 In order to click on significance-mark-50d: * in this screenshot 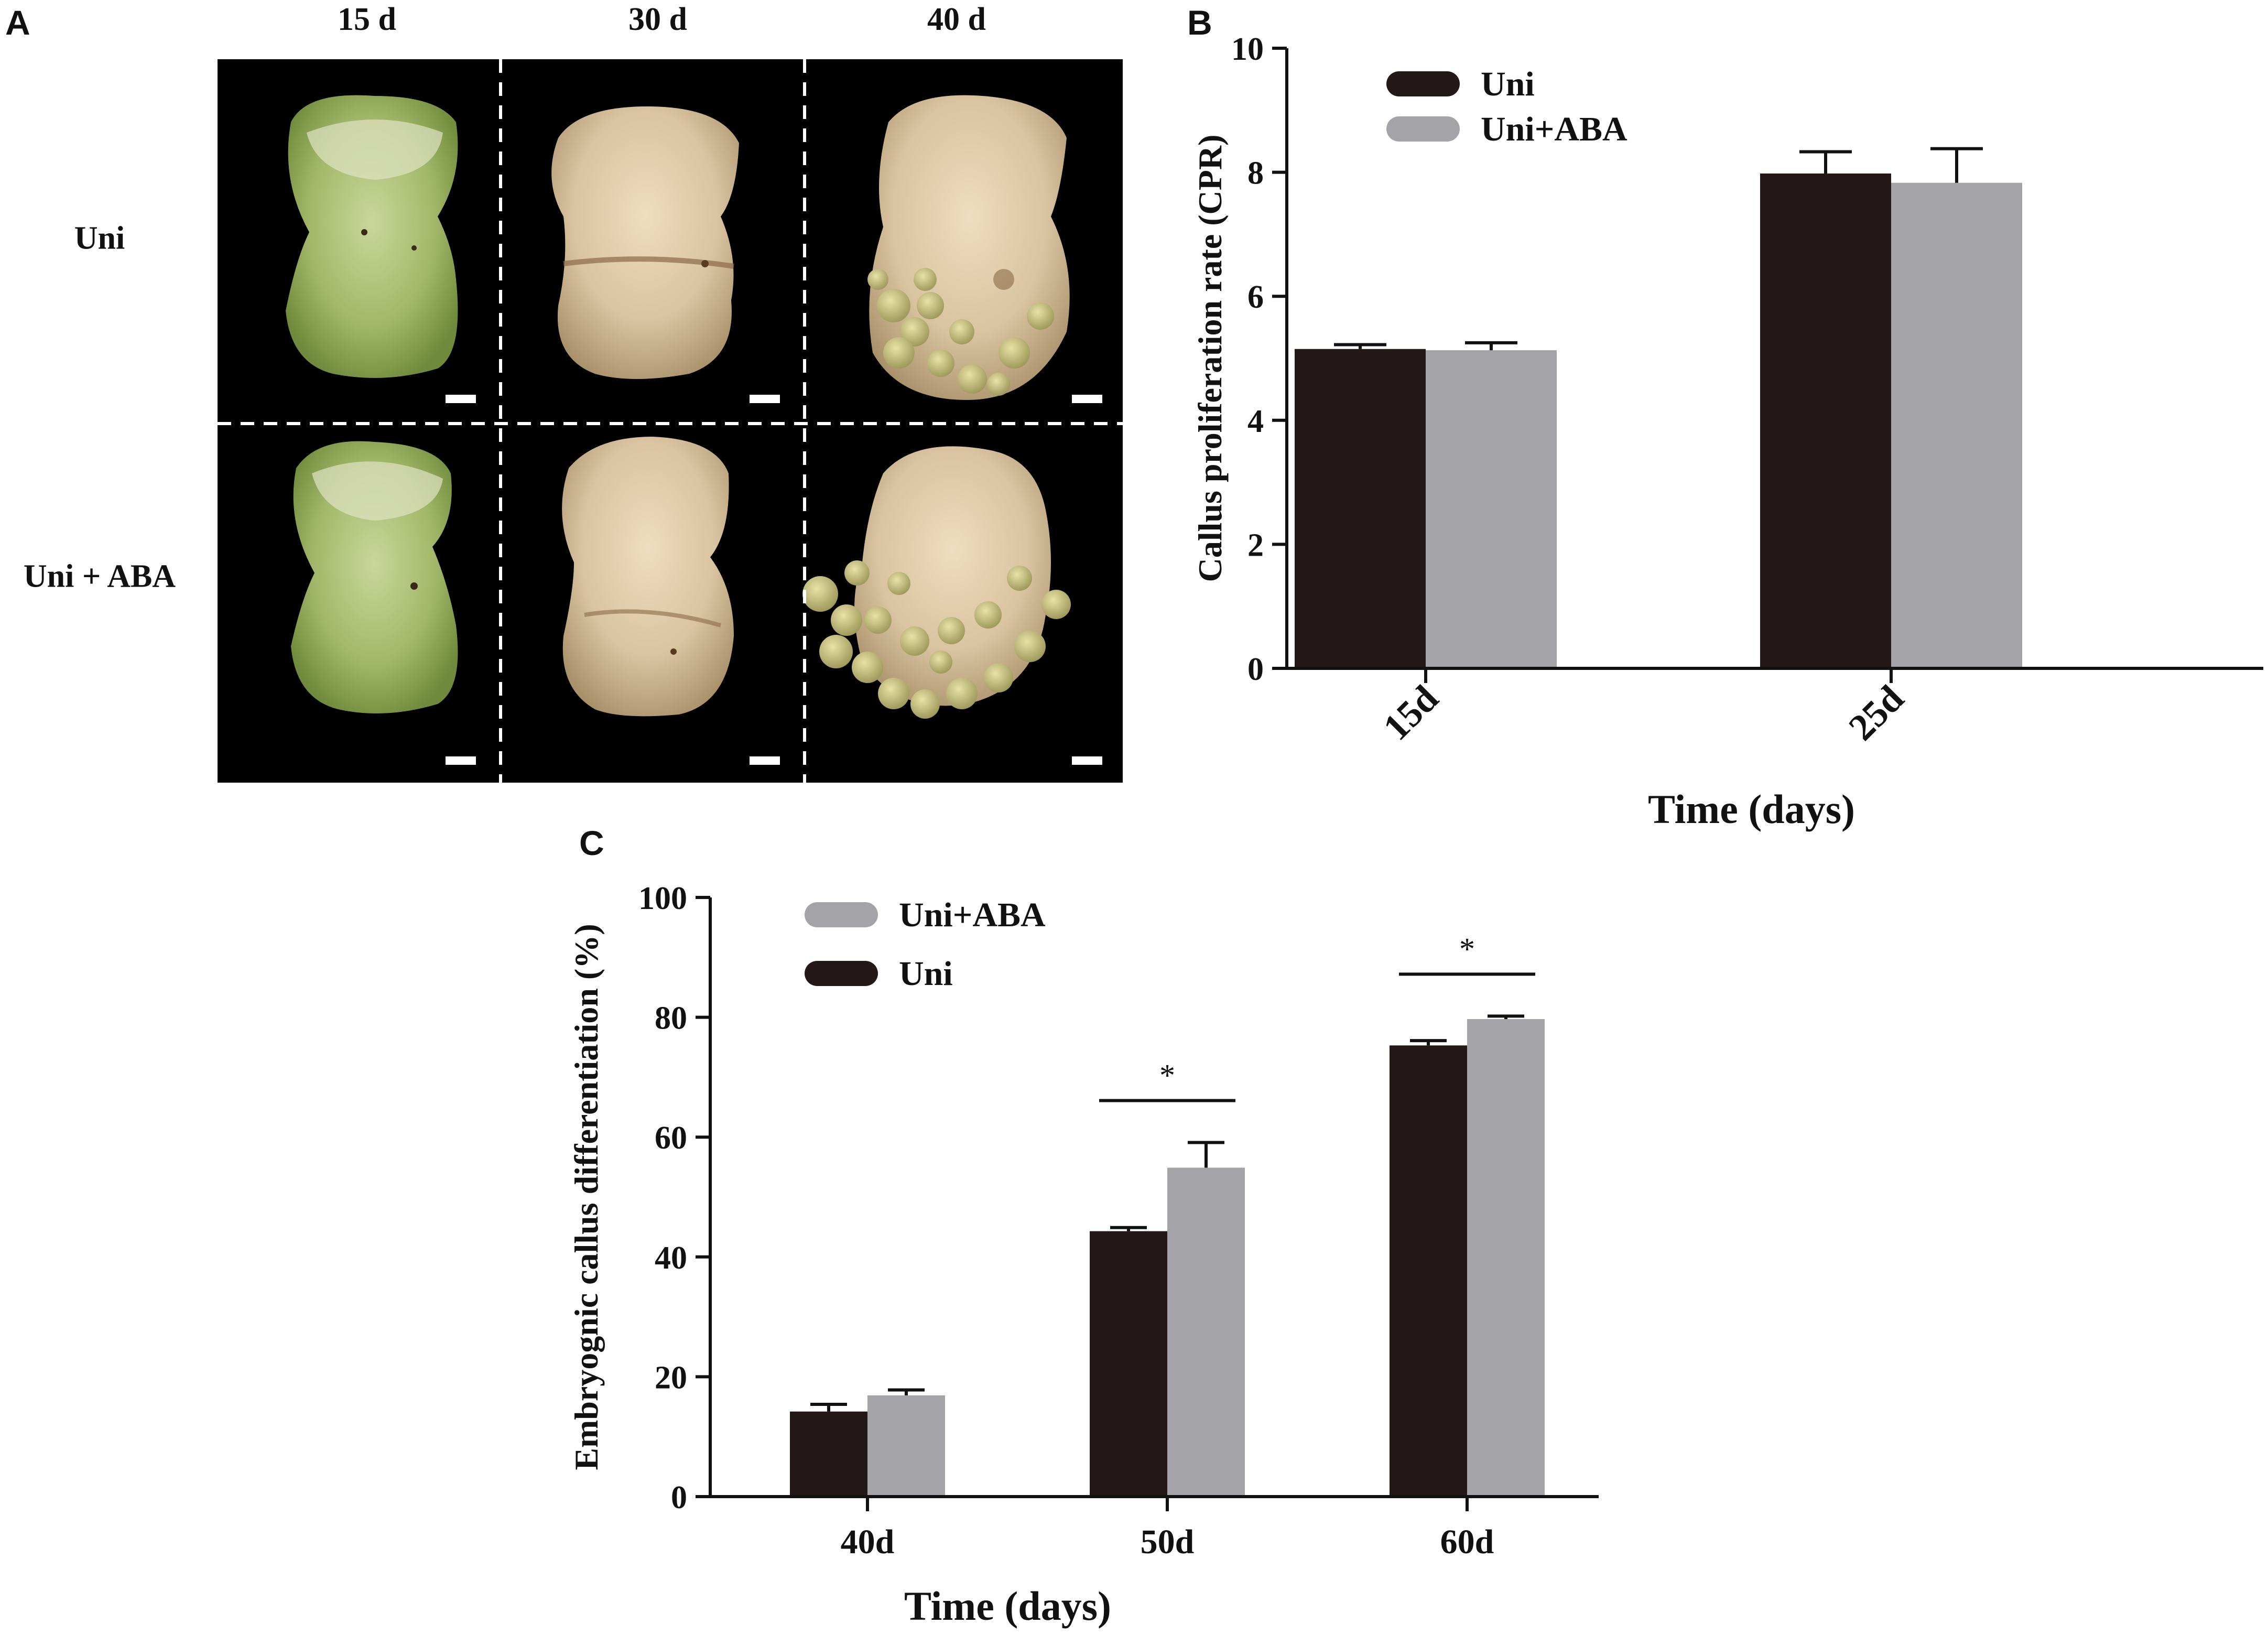, I will do `click(1167, 1075)`.